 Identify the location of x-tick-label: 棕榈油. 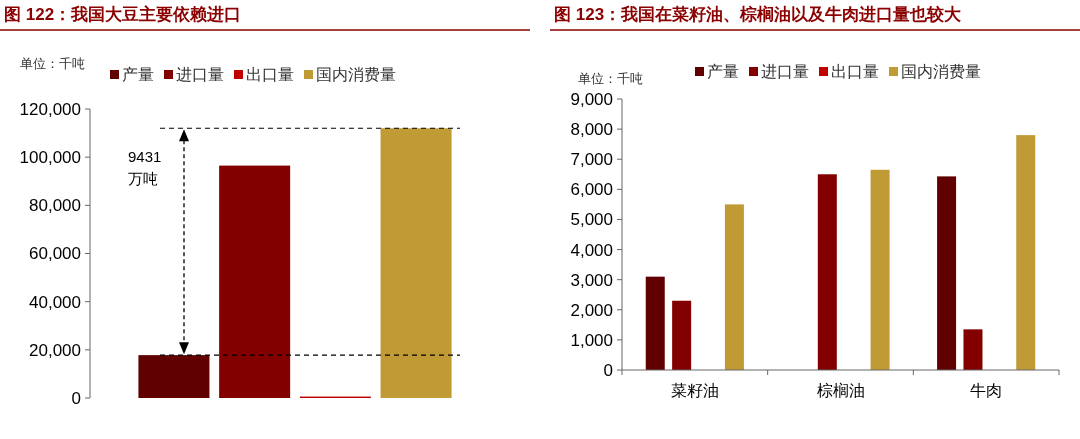
(840, 390).